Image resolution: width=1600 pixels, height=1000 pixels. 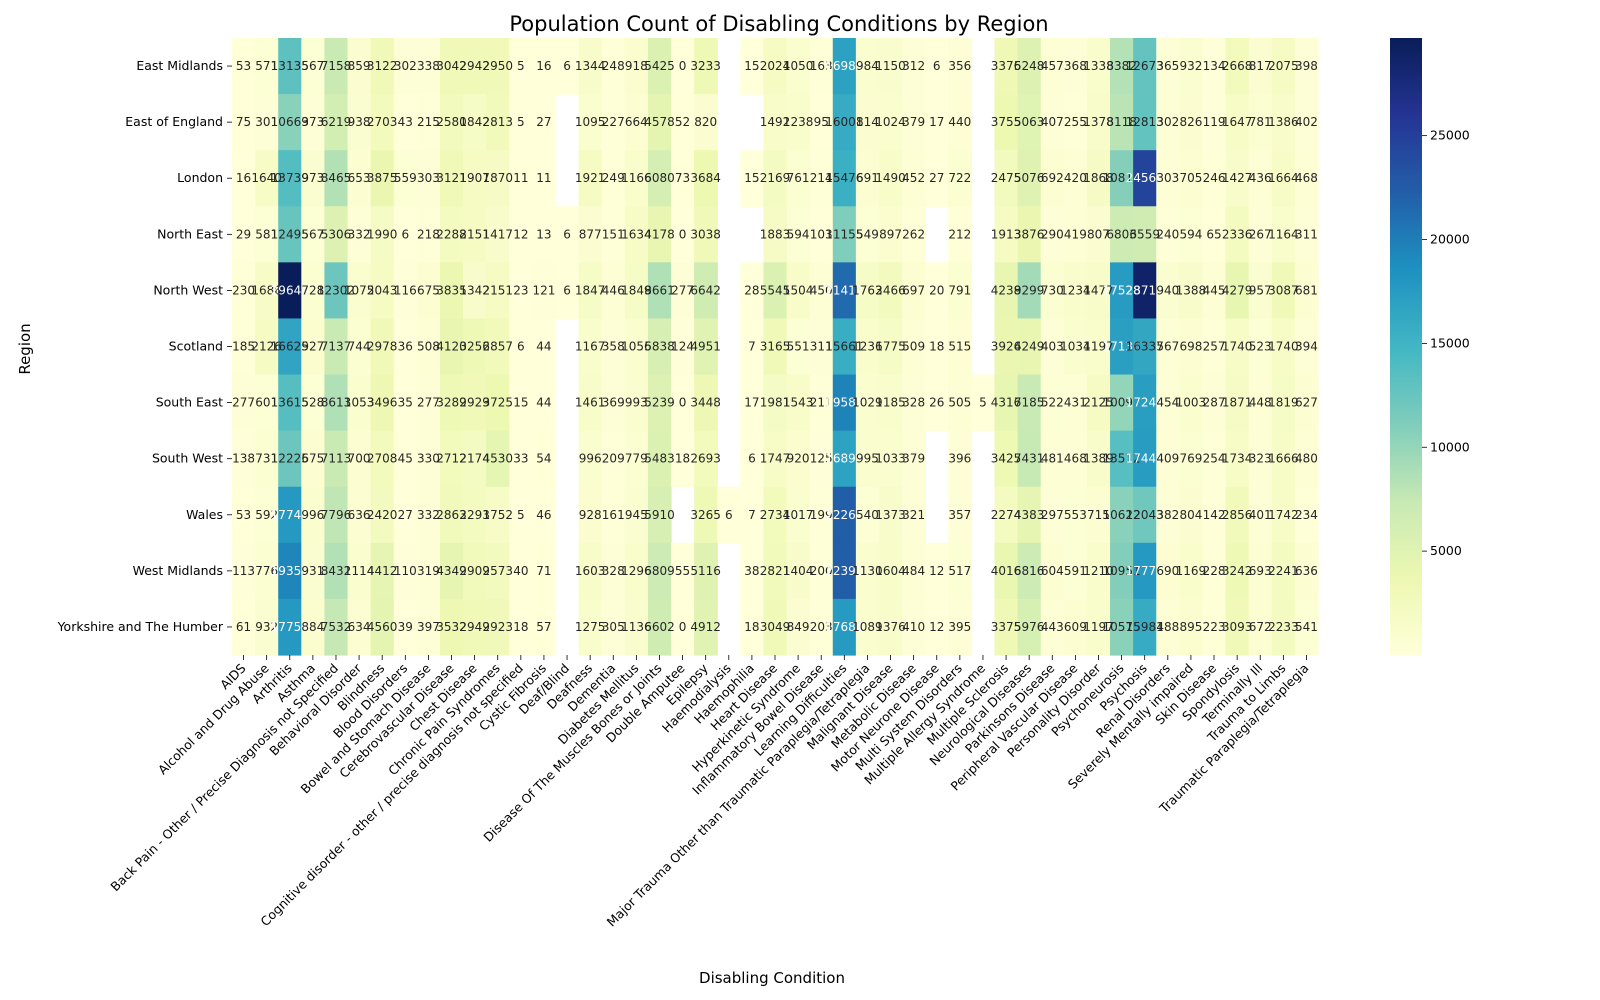 What do you see at coordinates (428, 178) in the screenshot?
I see `cell-value-label: 303` at bounding box center [428, 178].